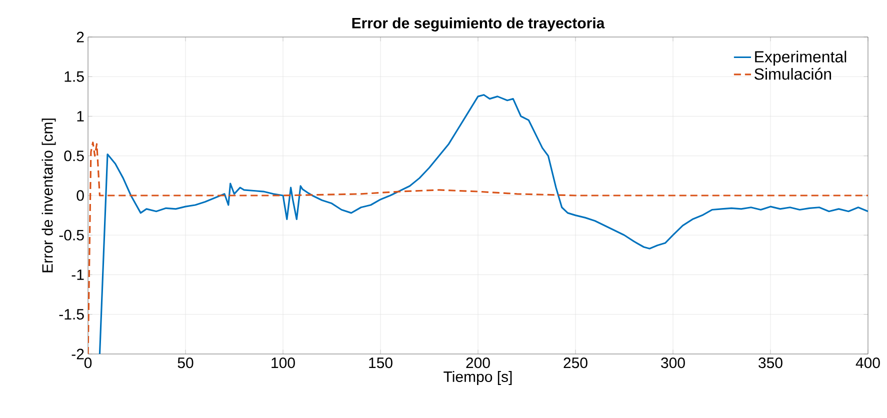 Image resolution: width=887 pixels, height=418 pixels. Describe the element at coordinates (380, 363) in the screenshot. I see `x-tick-label: 150` at that location.